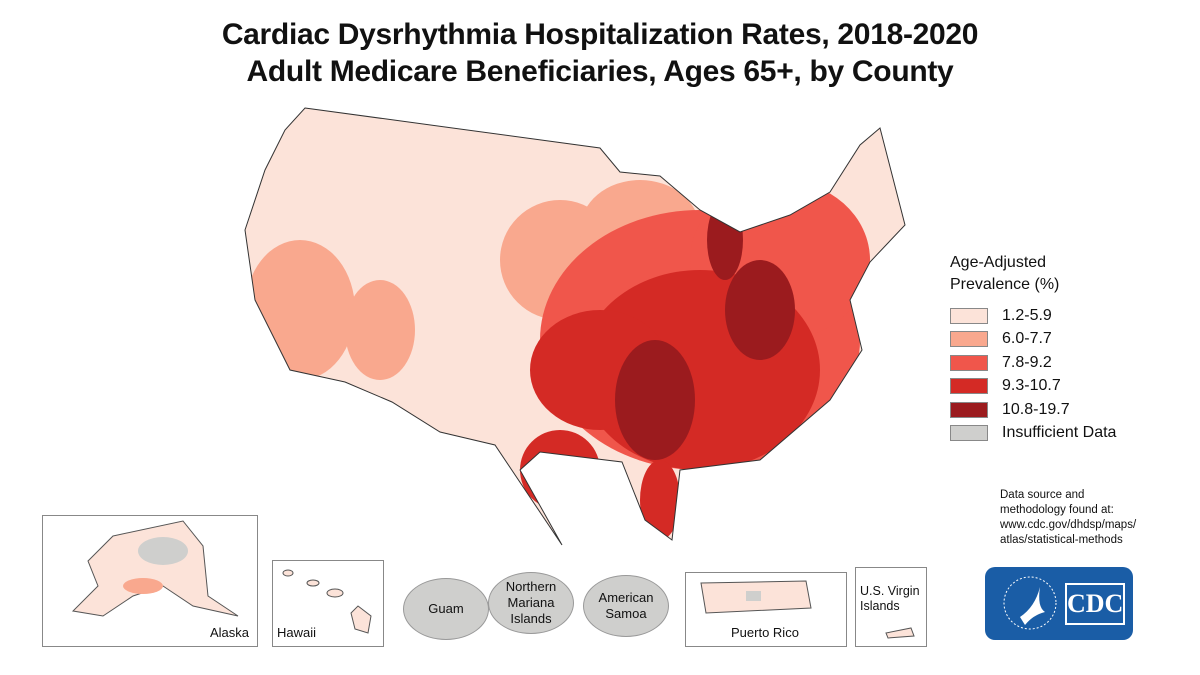 This screenshot has width=1200, height=675. Describe the element at coordinates (1030, 603) in the screenshot. I see `hhs-eagle-icon` at that location.